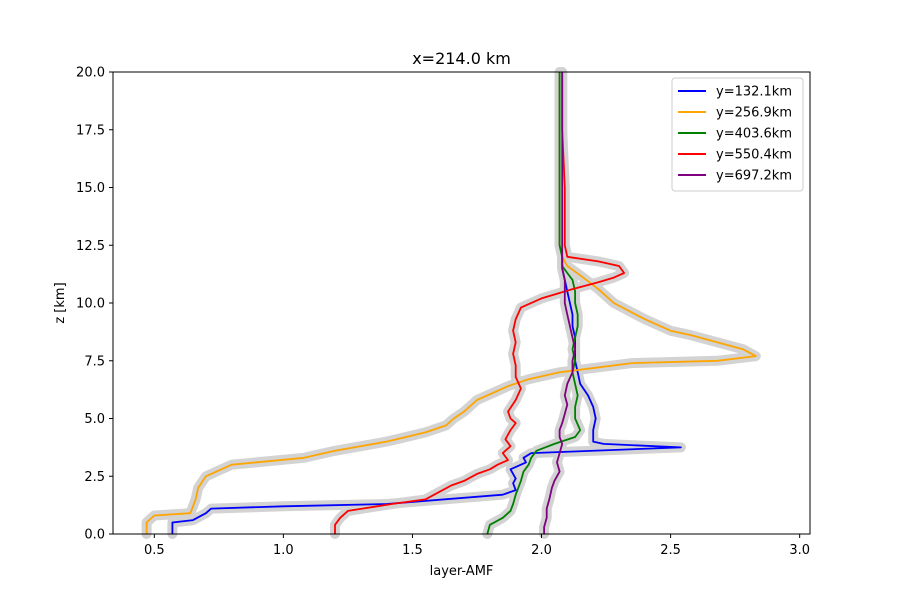  I want to click on y-tick-label: 17.5, so click(90, 130).